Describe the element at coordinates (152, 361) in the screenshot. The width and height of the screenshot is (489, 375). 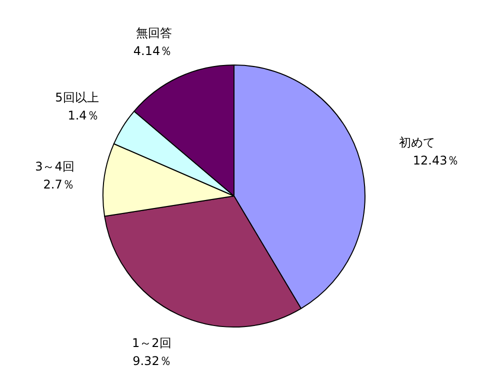
I see `data-label: 9.32％` at that location.